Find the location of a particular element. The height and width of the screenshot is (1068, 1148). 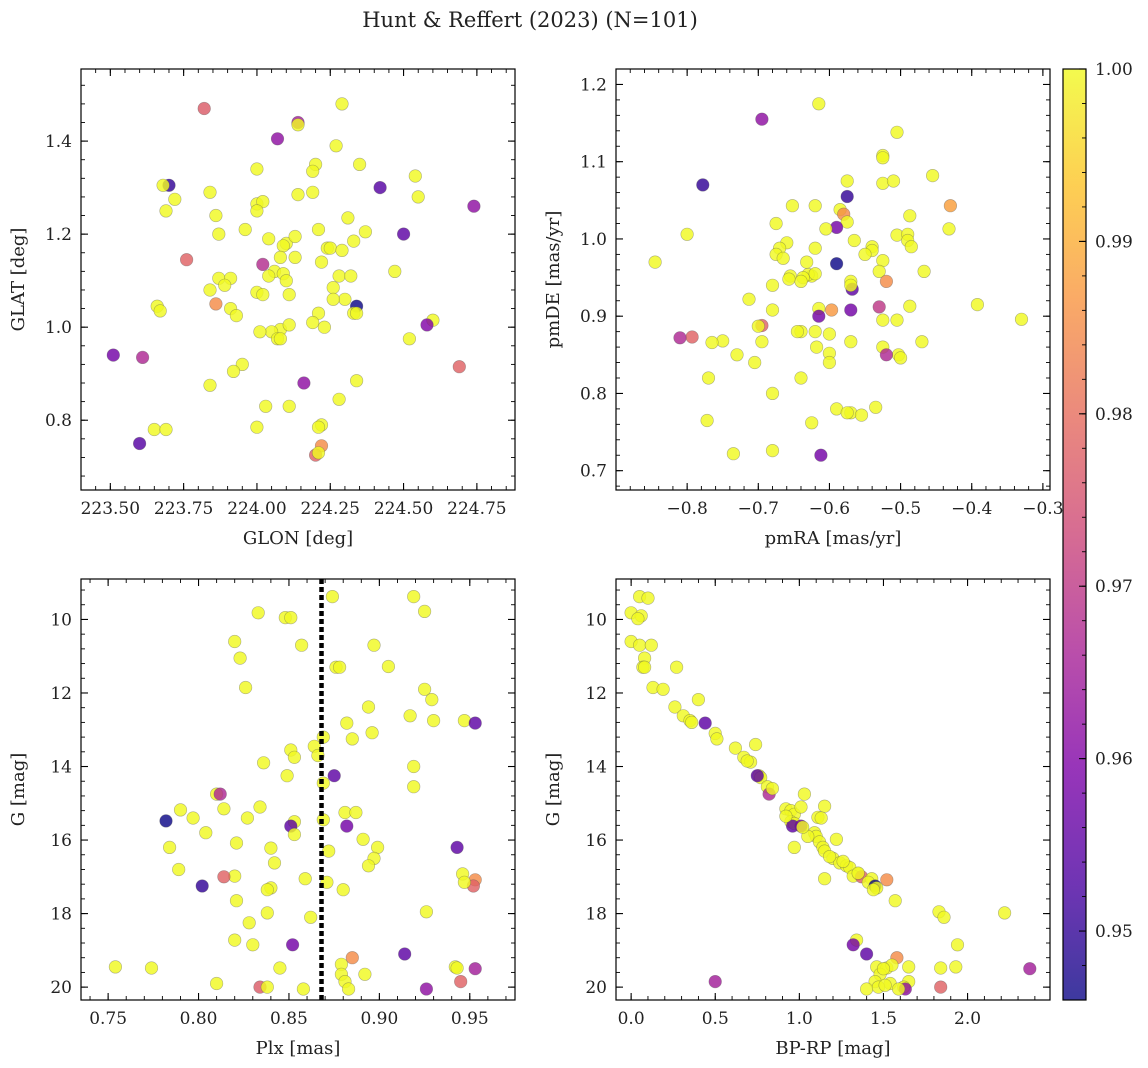

x-tick-label: 0.75 is located at coordinates (108, 1019).